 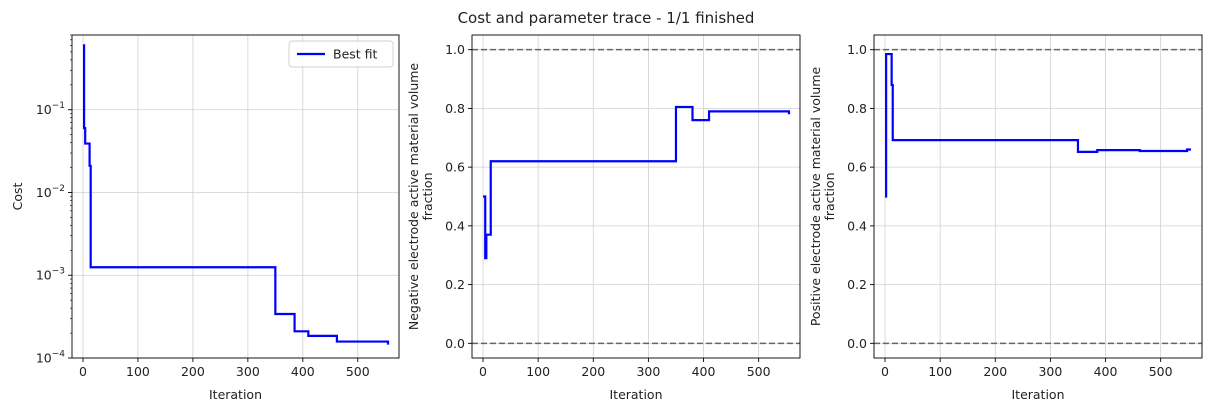 I want to click on y-tick-label: 10⁻³, so click(x=50, y=275).